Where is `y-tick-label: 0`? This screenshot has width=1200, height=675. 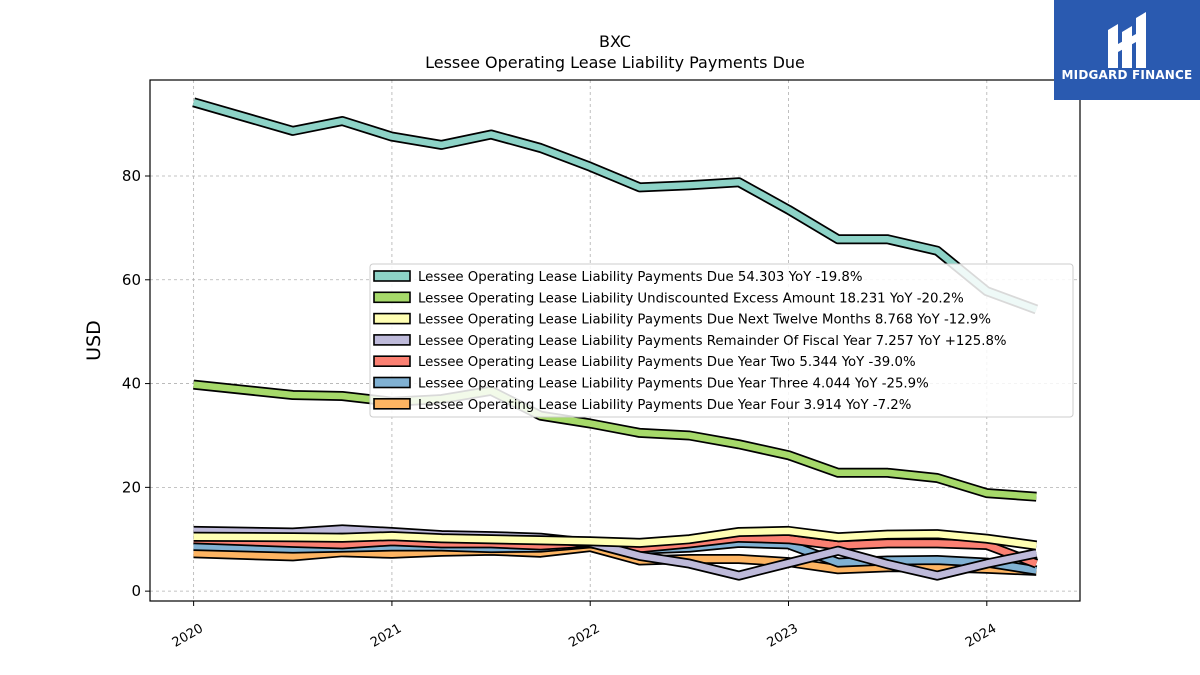
y-tick-label: 0 is located at coordinates (136, 591).